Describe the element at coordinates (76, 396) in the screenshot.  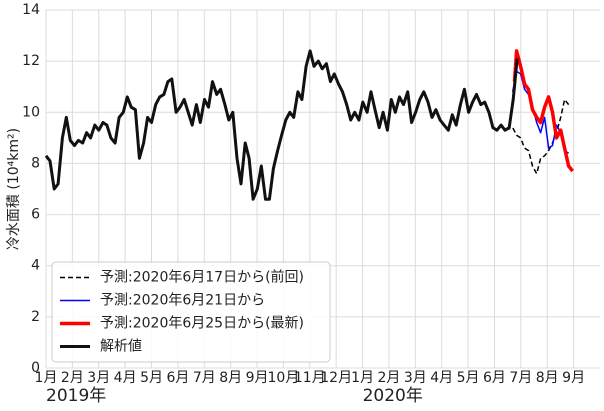
I see `x-year-label: 2019年` at that location.